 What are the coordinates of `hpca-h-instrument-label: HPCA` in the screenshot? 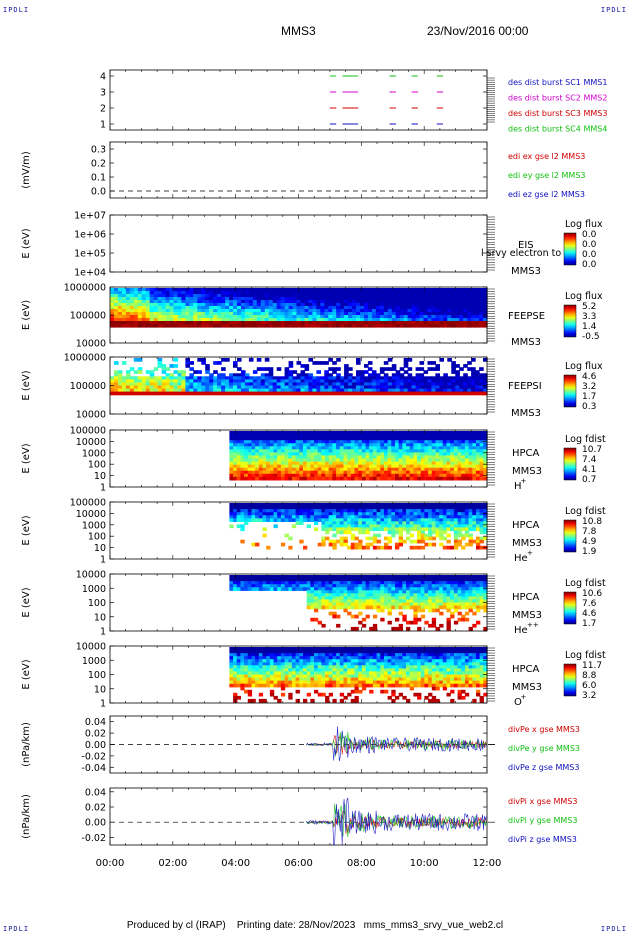 It's located at (526, 453).